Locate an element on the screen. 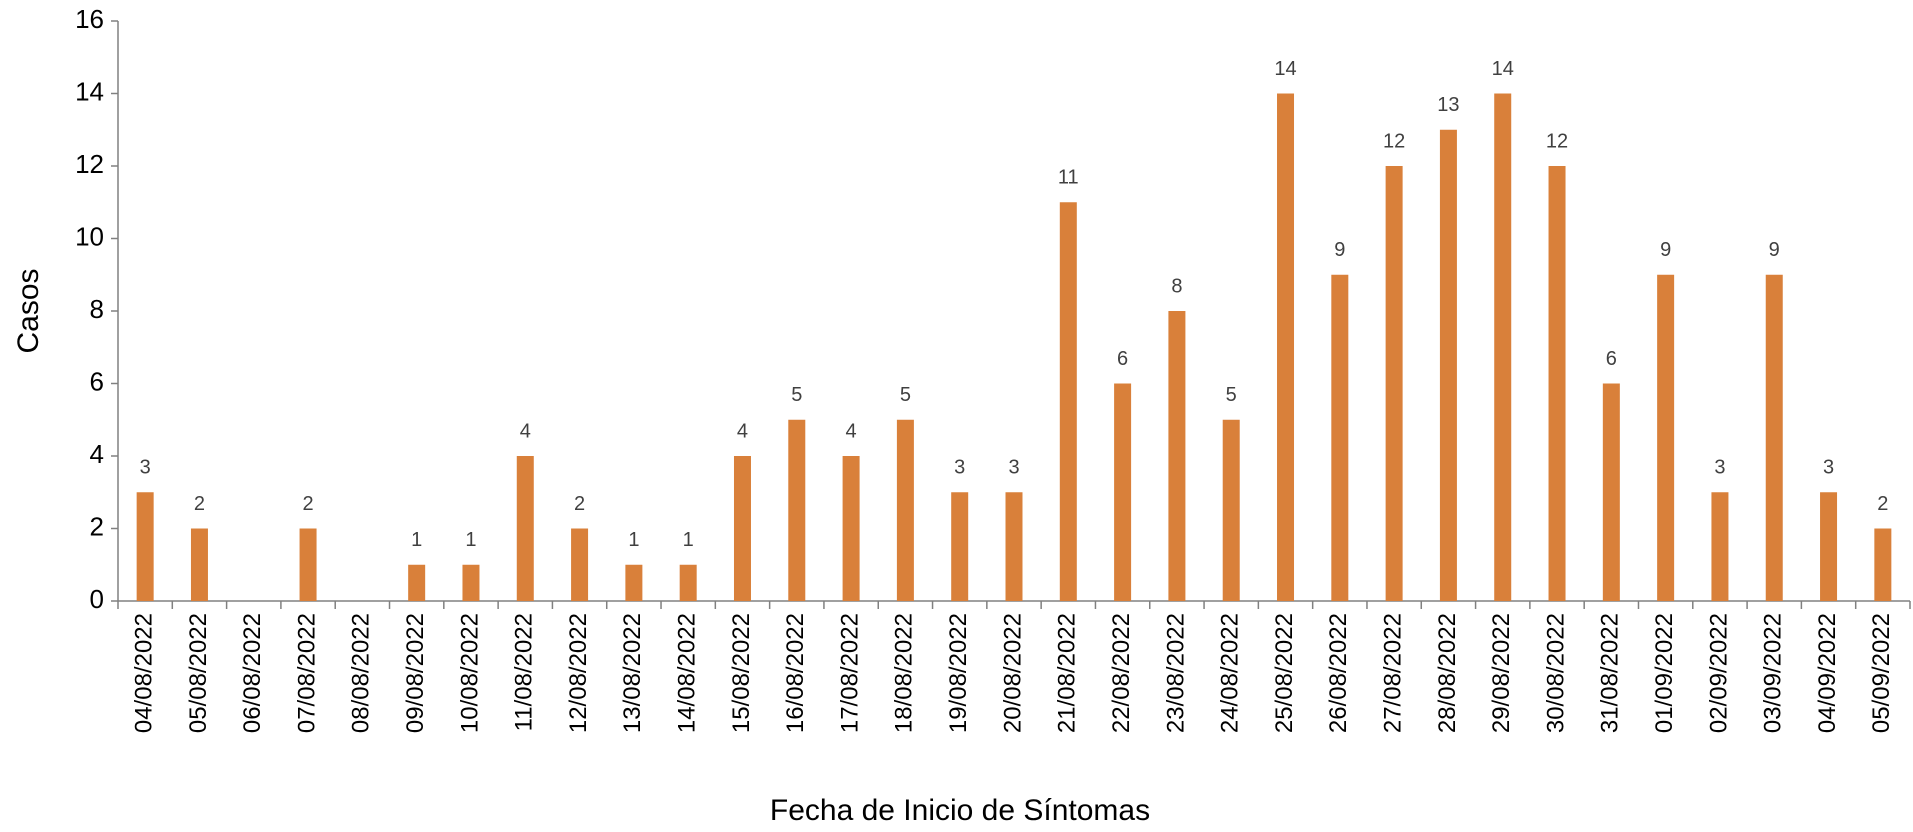 The width and height of the screenshot is (1913, 832). x-tick-label: 13/08/2022 is located at coordinates (632, 673).